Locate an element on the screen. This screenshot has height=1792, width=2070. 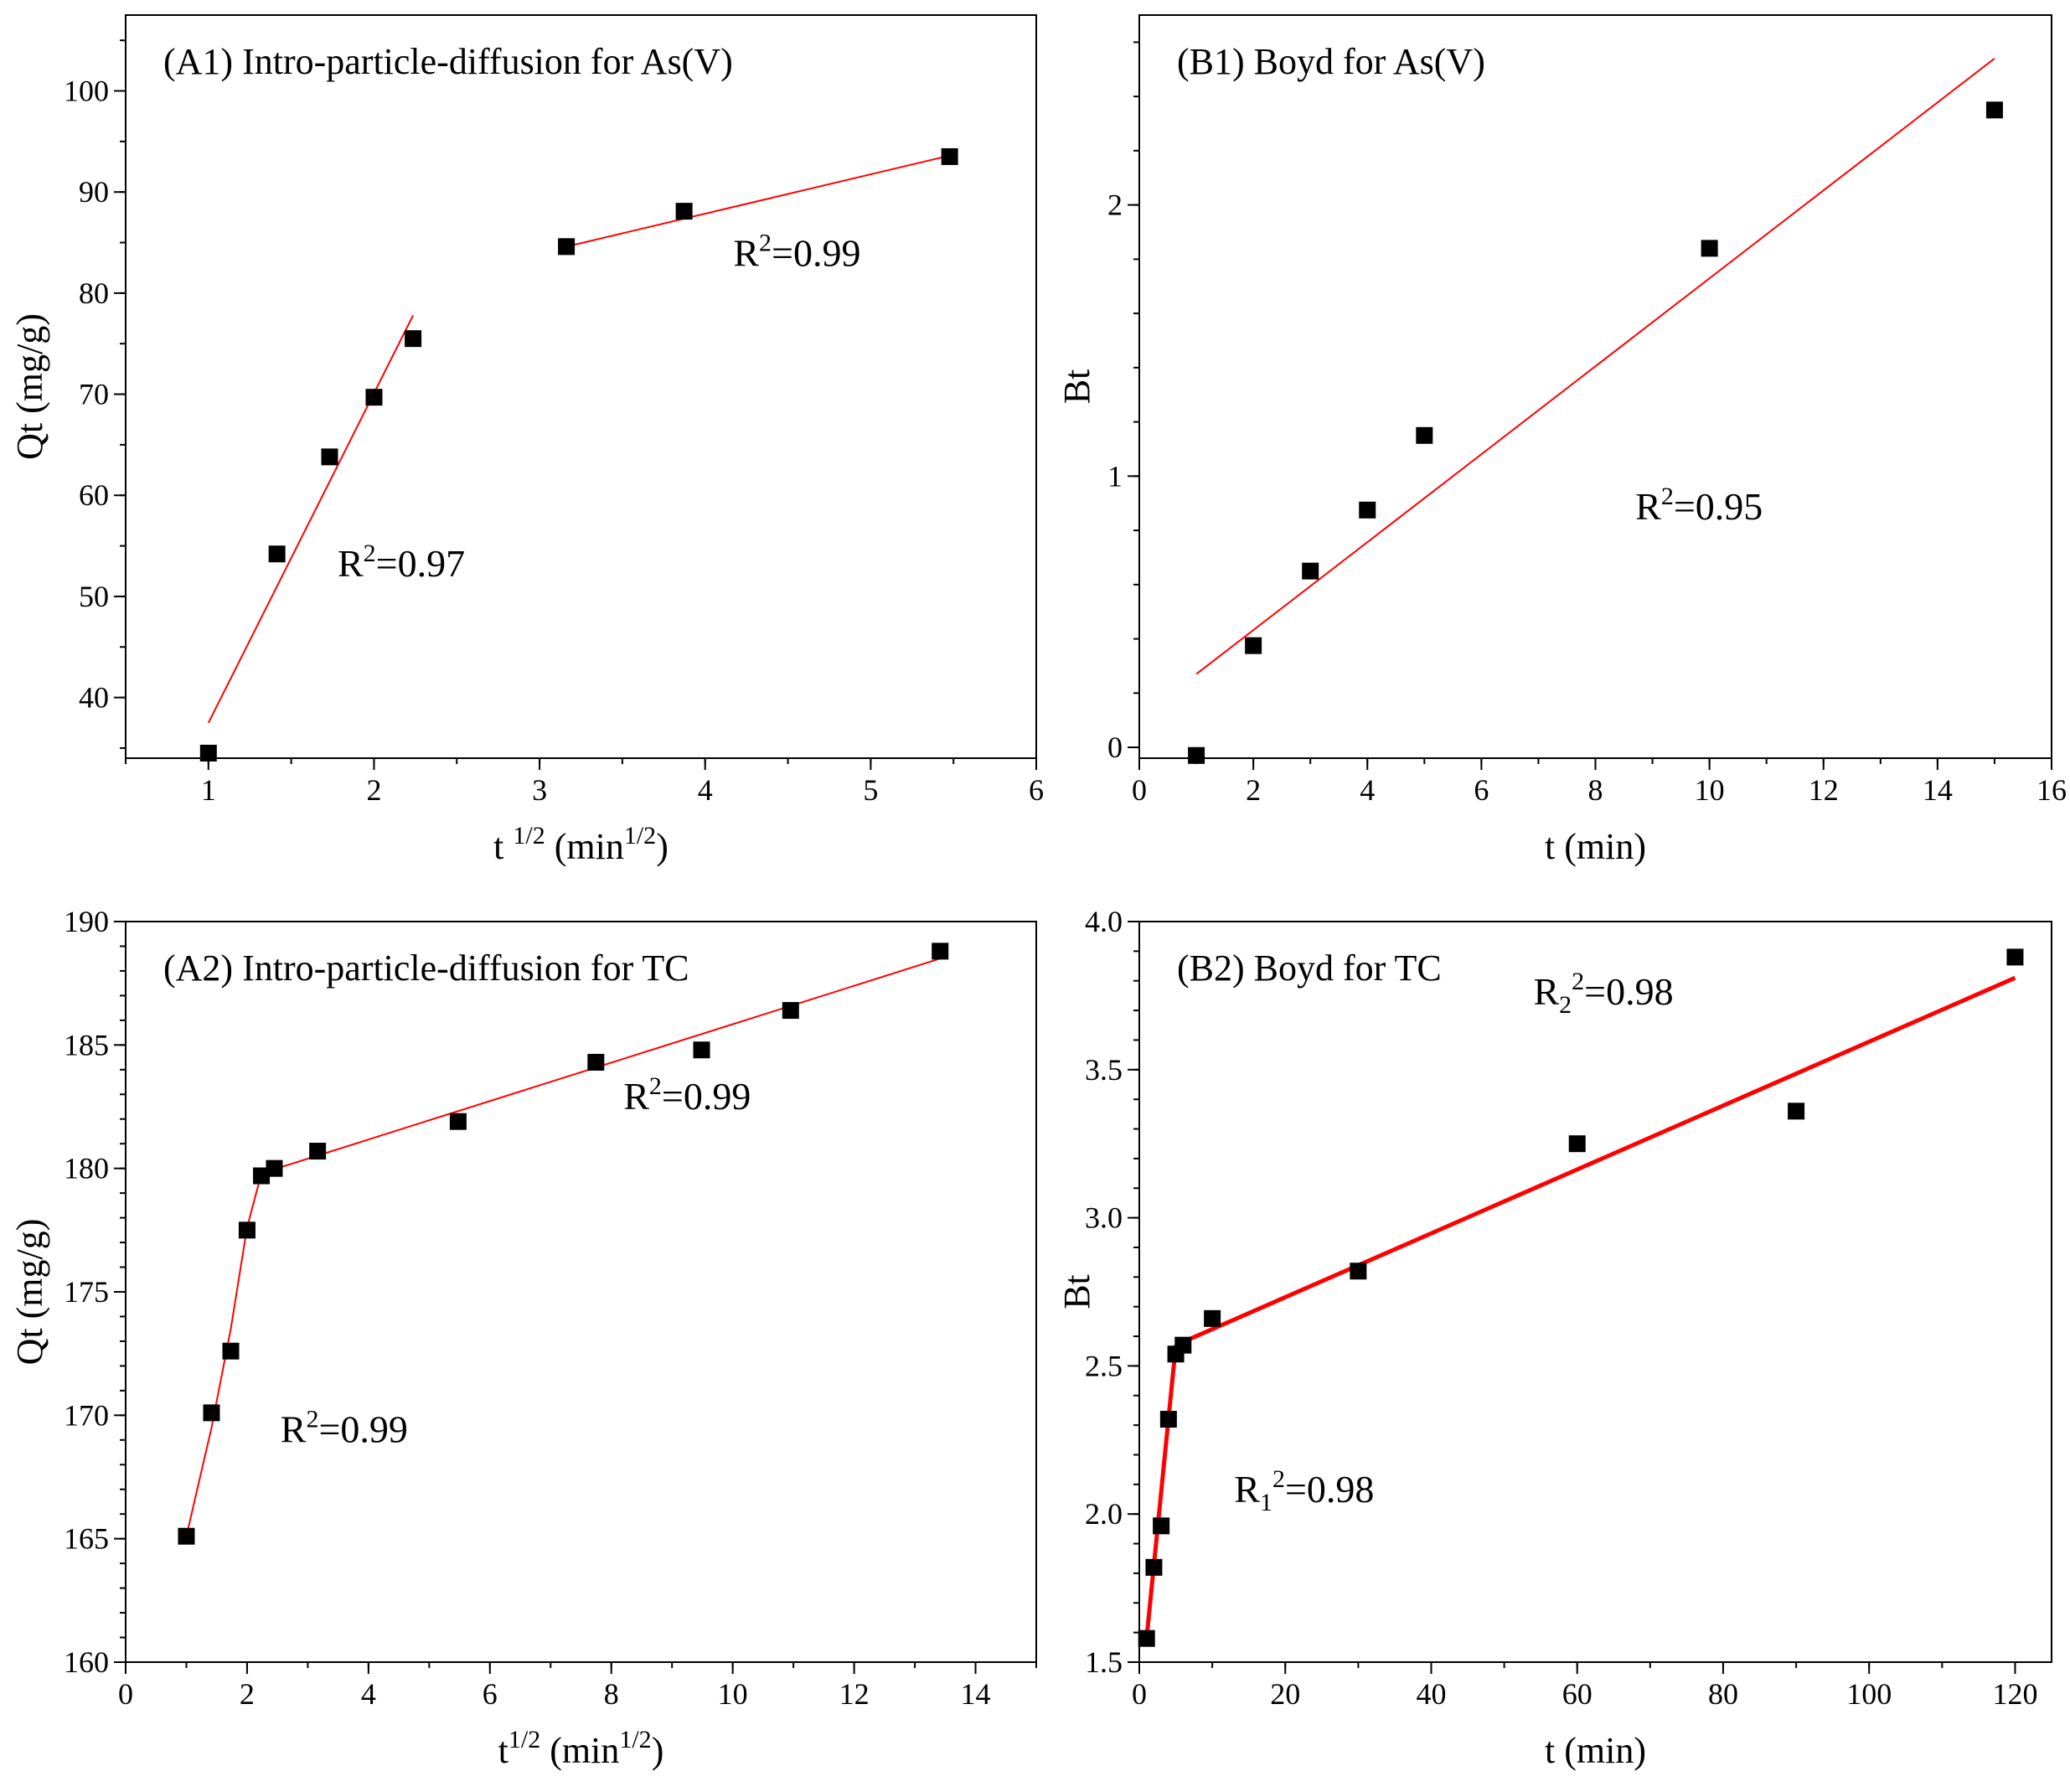
x-tick-label: 100 is located at coordinates (1869, 1694).